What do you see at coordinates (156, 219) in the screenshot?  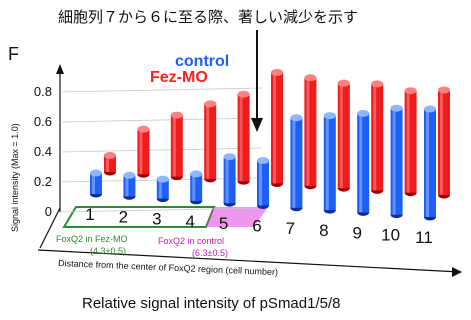 I see `x-tick-label: 3` at bounding box center [156, 219].